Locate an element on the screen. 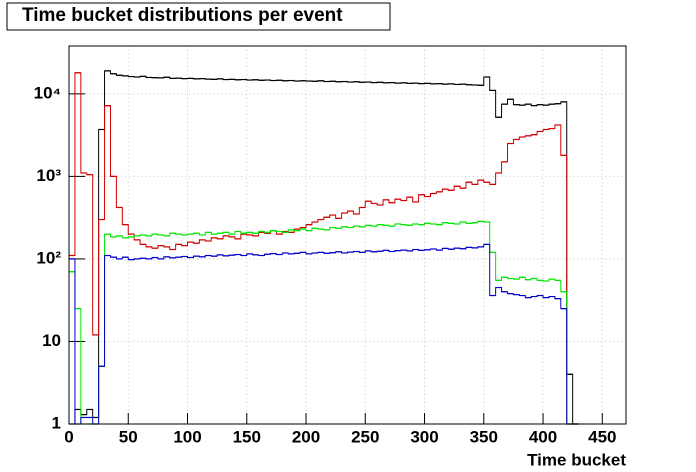 This screenshot has height=472, width=696. y-tick-label: 10 is located at coordinates (51, 340).